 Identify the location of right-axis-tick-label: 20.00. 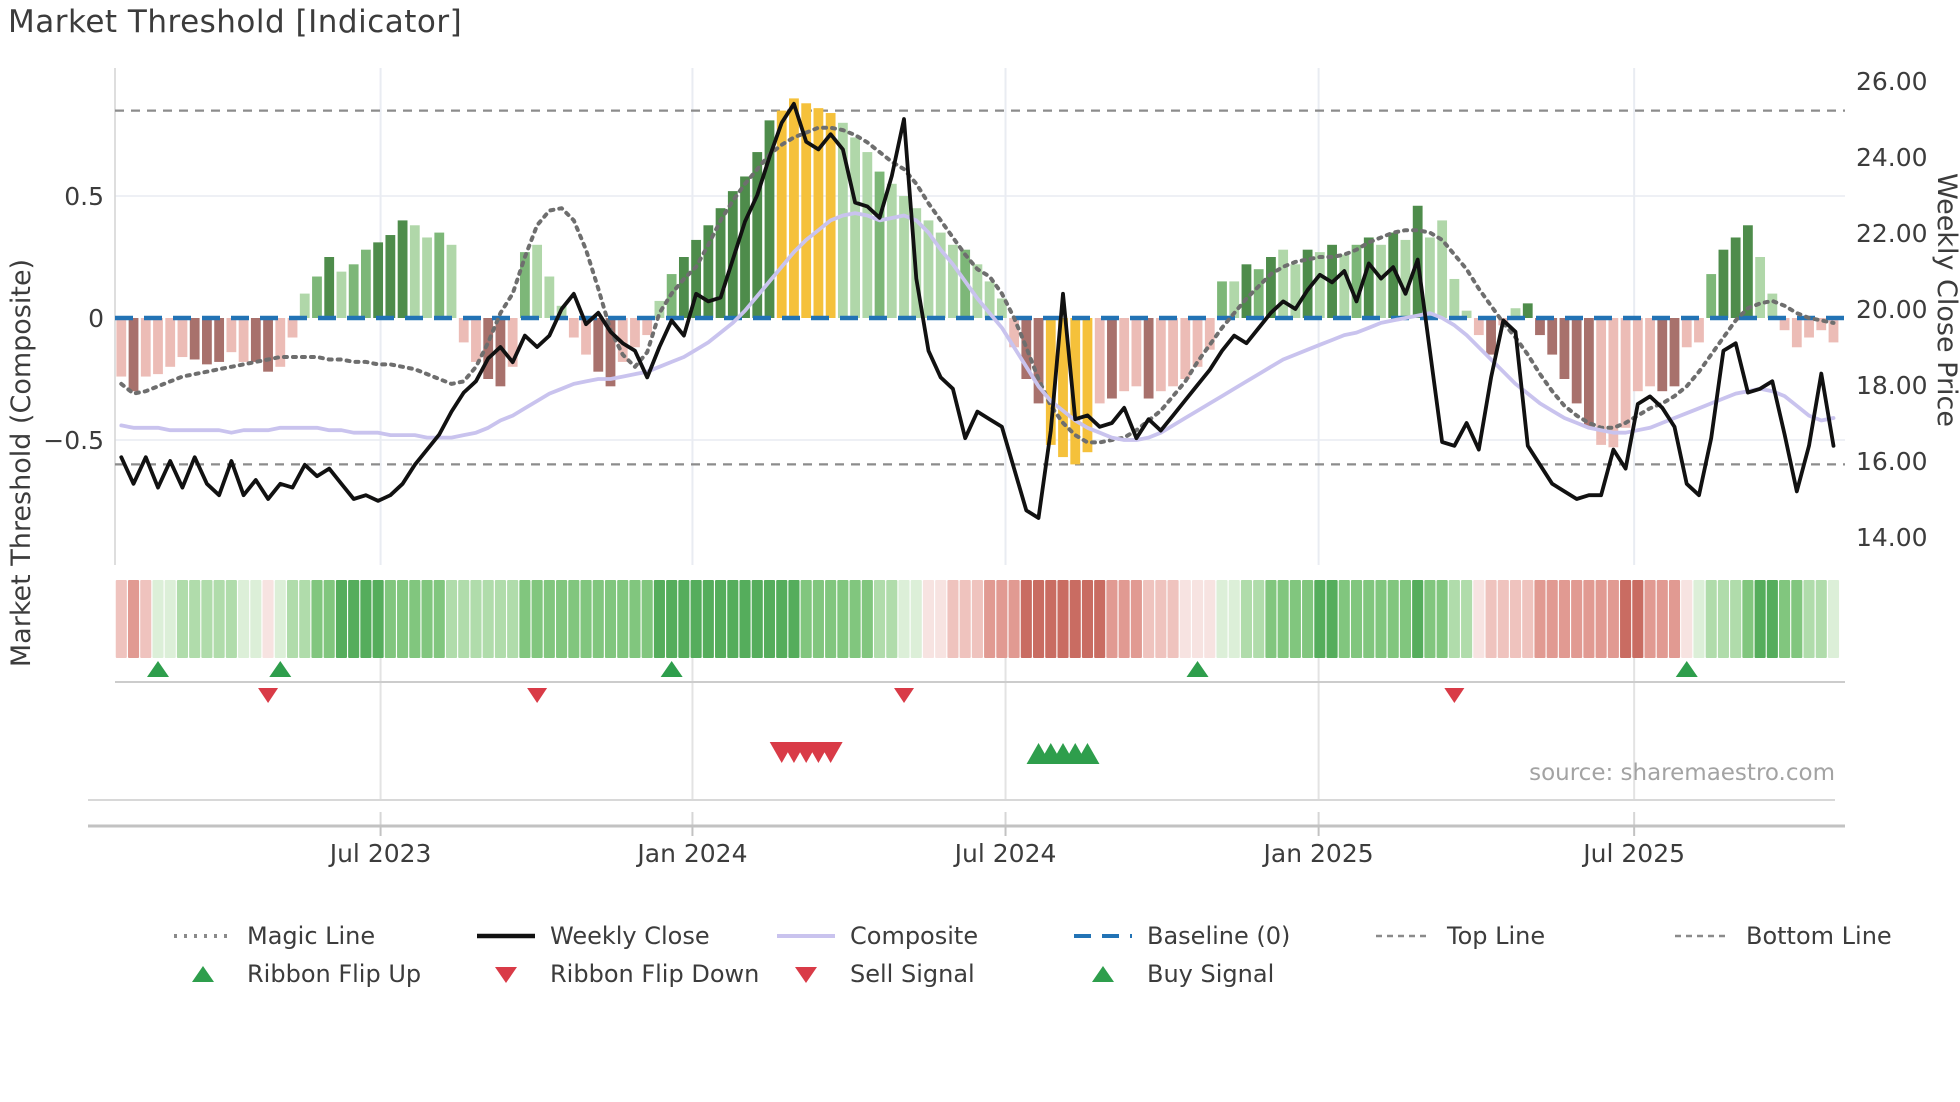
(1892, 309).